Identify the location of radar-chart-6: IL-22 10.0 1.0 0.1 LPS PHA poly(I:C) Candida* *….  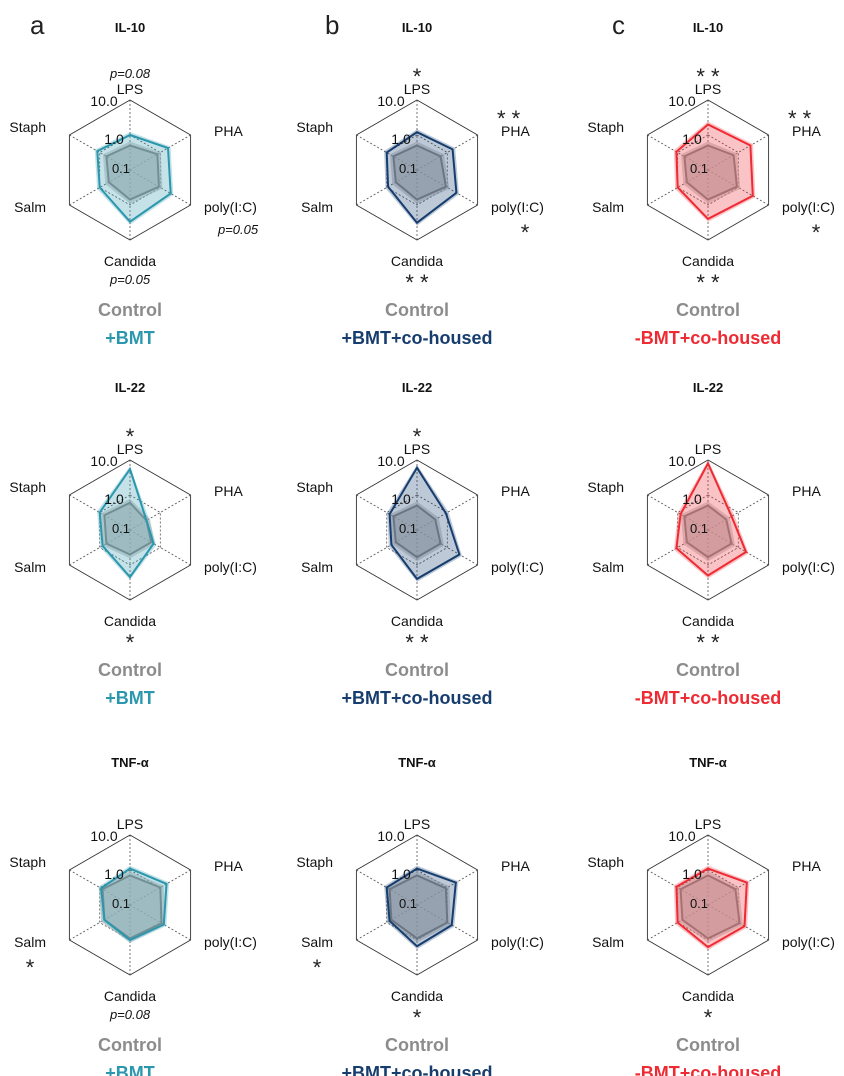
(711, 544).